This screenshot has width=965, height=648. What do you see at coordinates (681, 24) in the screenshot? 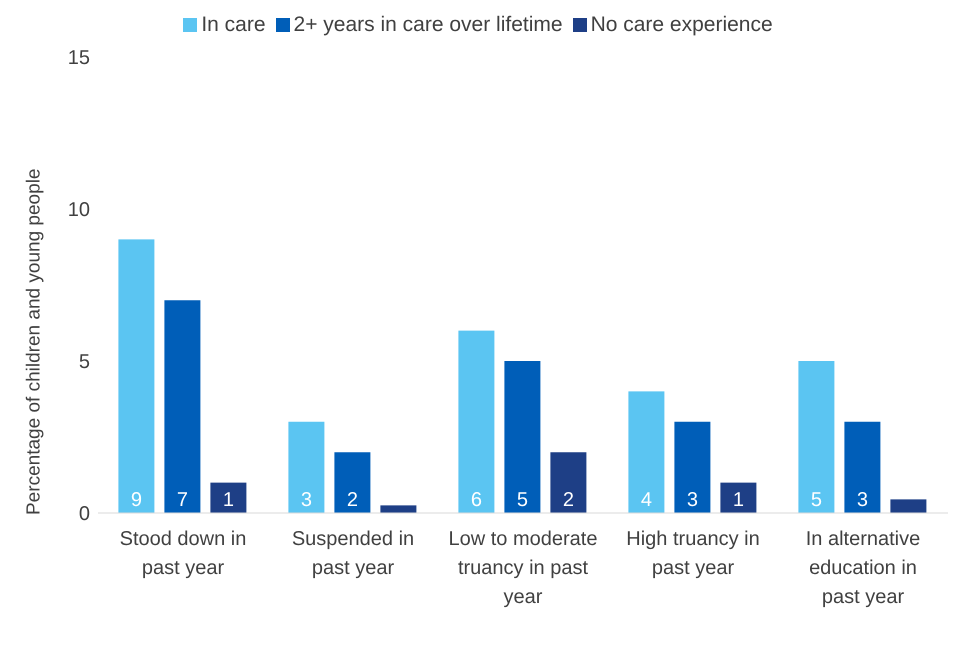
I see `legend-label: No care experience` at bounding box center [681, 24].